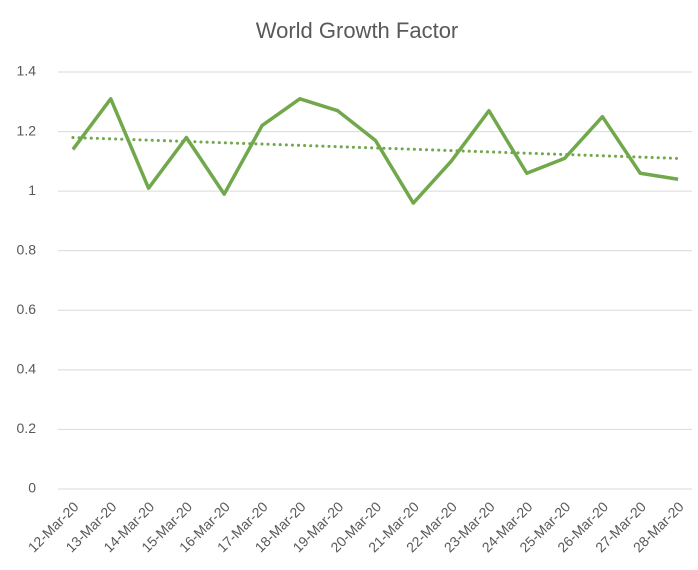 The width and height of the screenshot is (698, 570). Describe the element at coordinates (32, 488) in the screenshot. I see `y-tick-label: 0` at that location.